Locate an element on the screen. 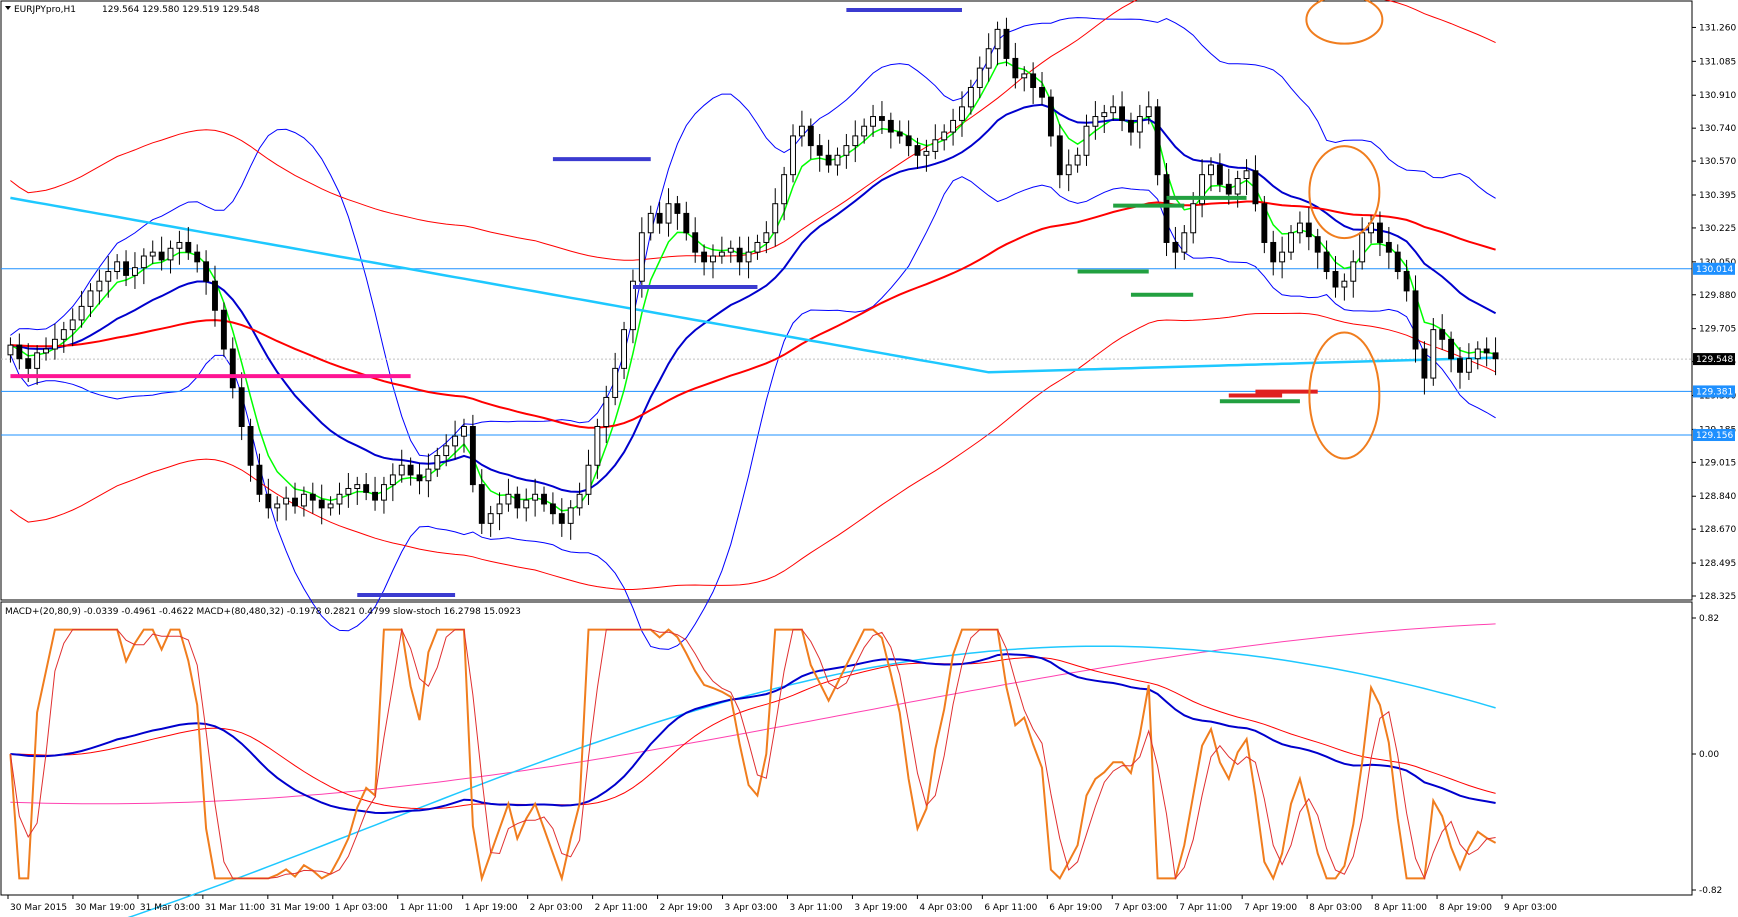  time-tick-label: 1 Apr 11:00 is located at coordinates (426, 908).